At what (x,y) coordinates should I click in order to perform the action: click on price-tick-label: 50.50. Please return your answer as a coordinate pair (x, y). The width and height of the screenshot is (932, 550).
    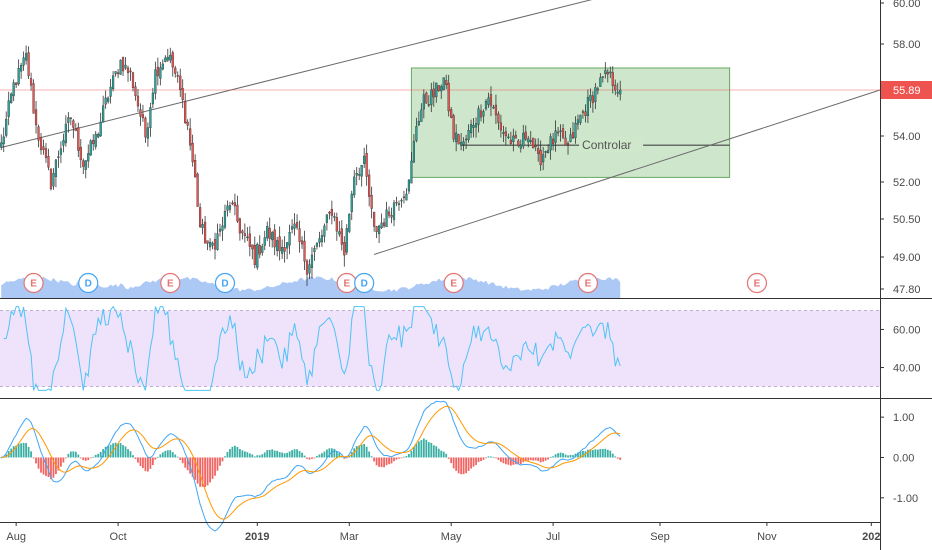
    Looking at the image, I should click on (907, 220).